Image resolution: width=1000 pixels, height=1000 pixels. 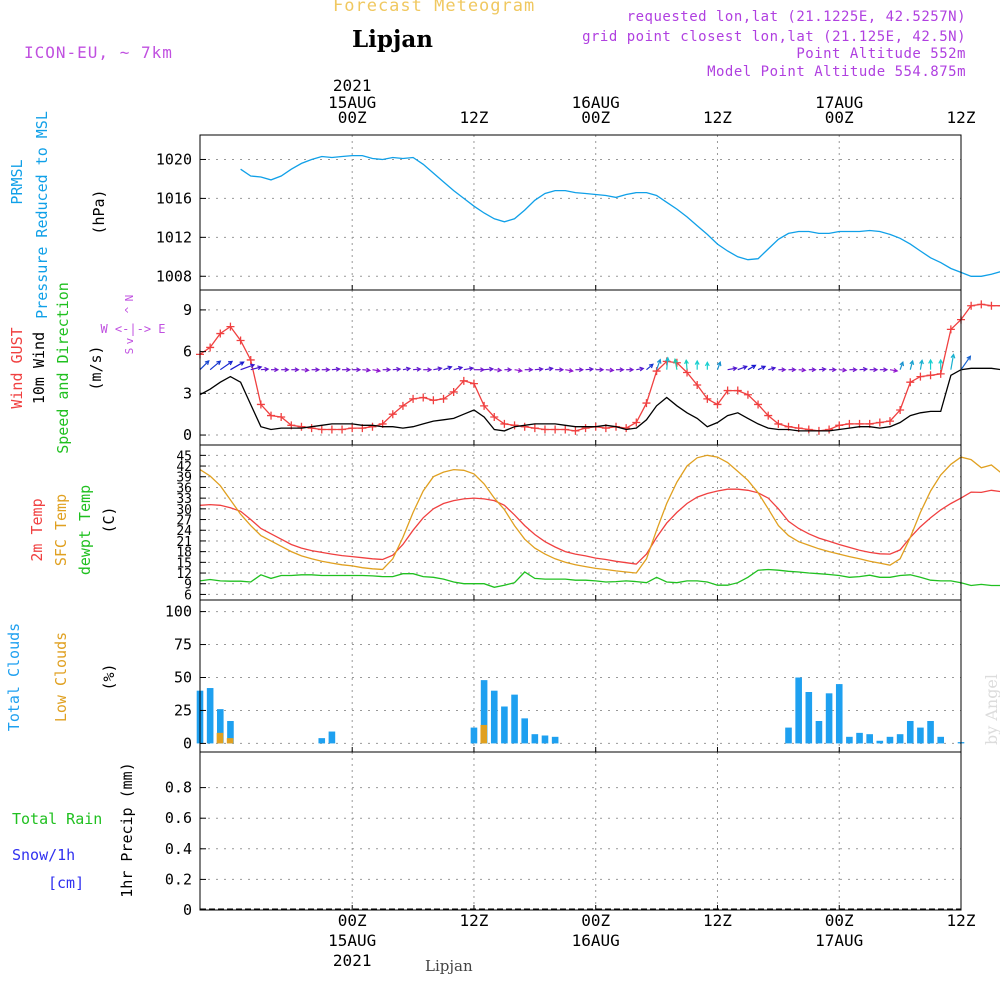 What do you see at coordinates (129, 351) in the screenshot?
I see `compass-s-label: S` at bounding box center [129, 351].